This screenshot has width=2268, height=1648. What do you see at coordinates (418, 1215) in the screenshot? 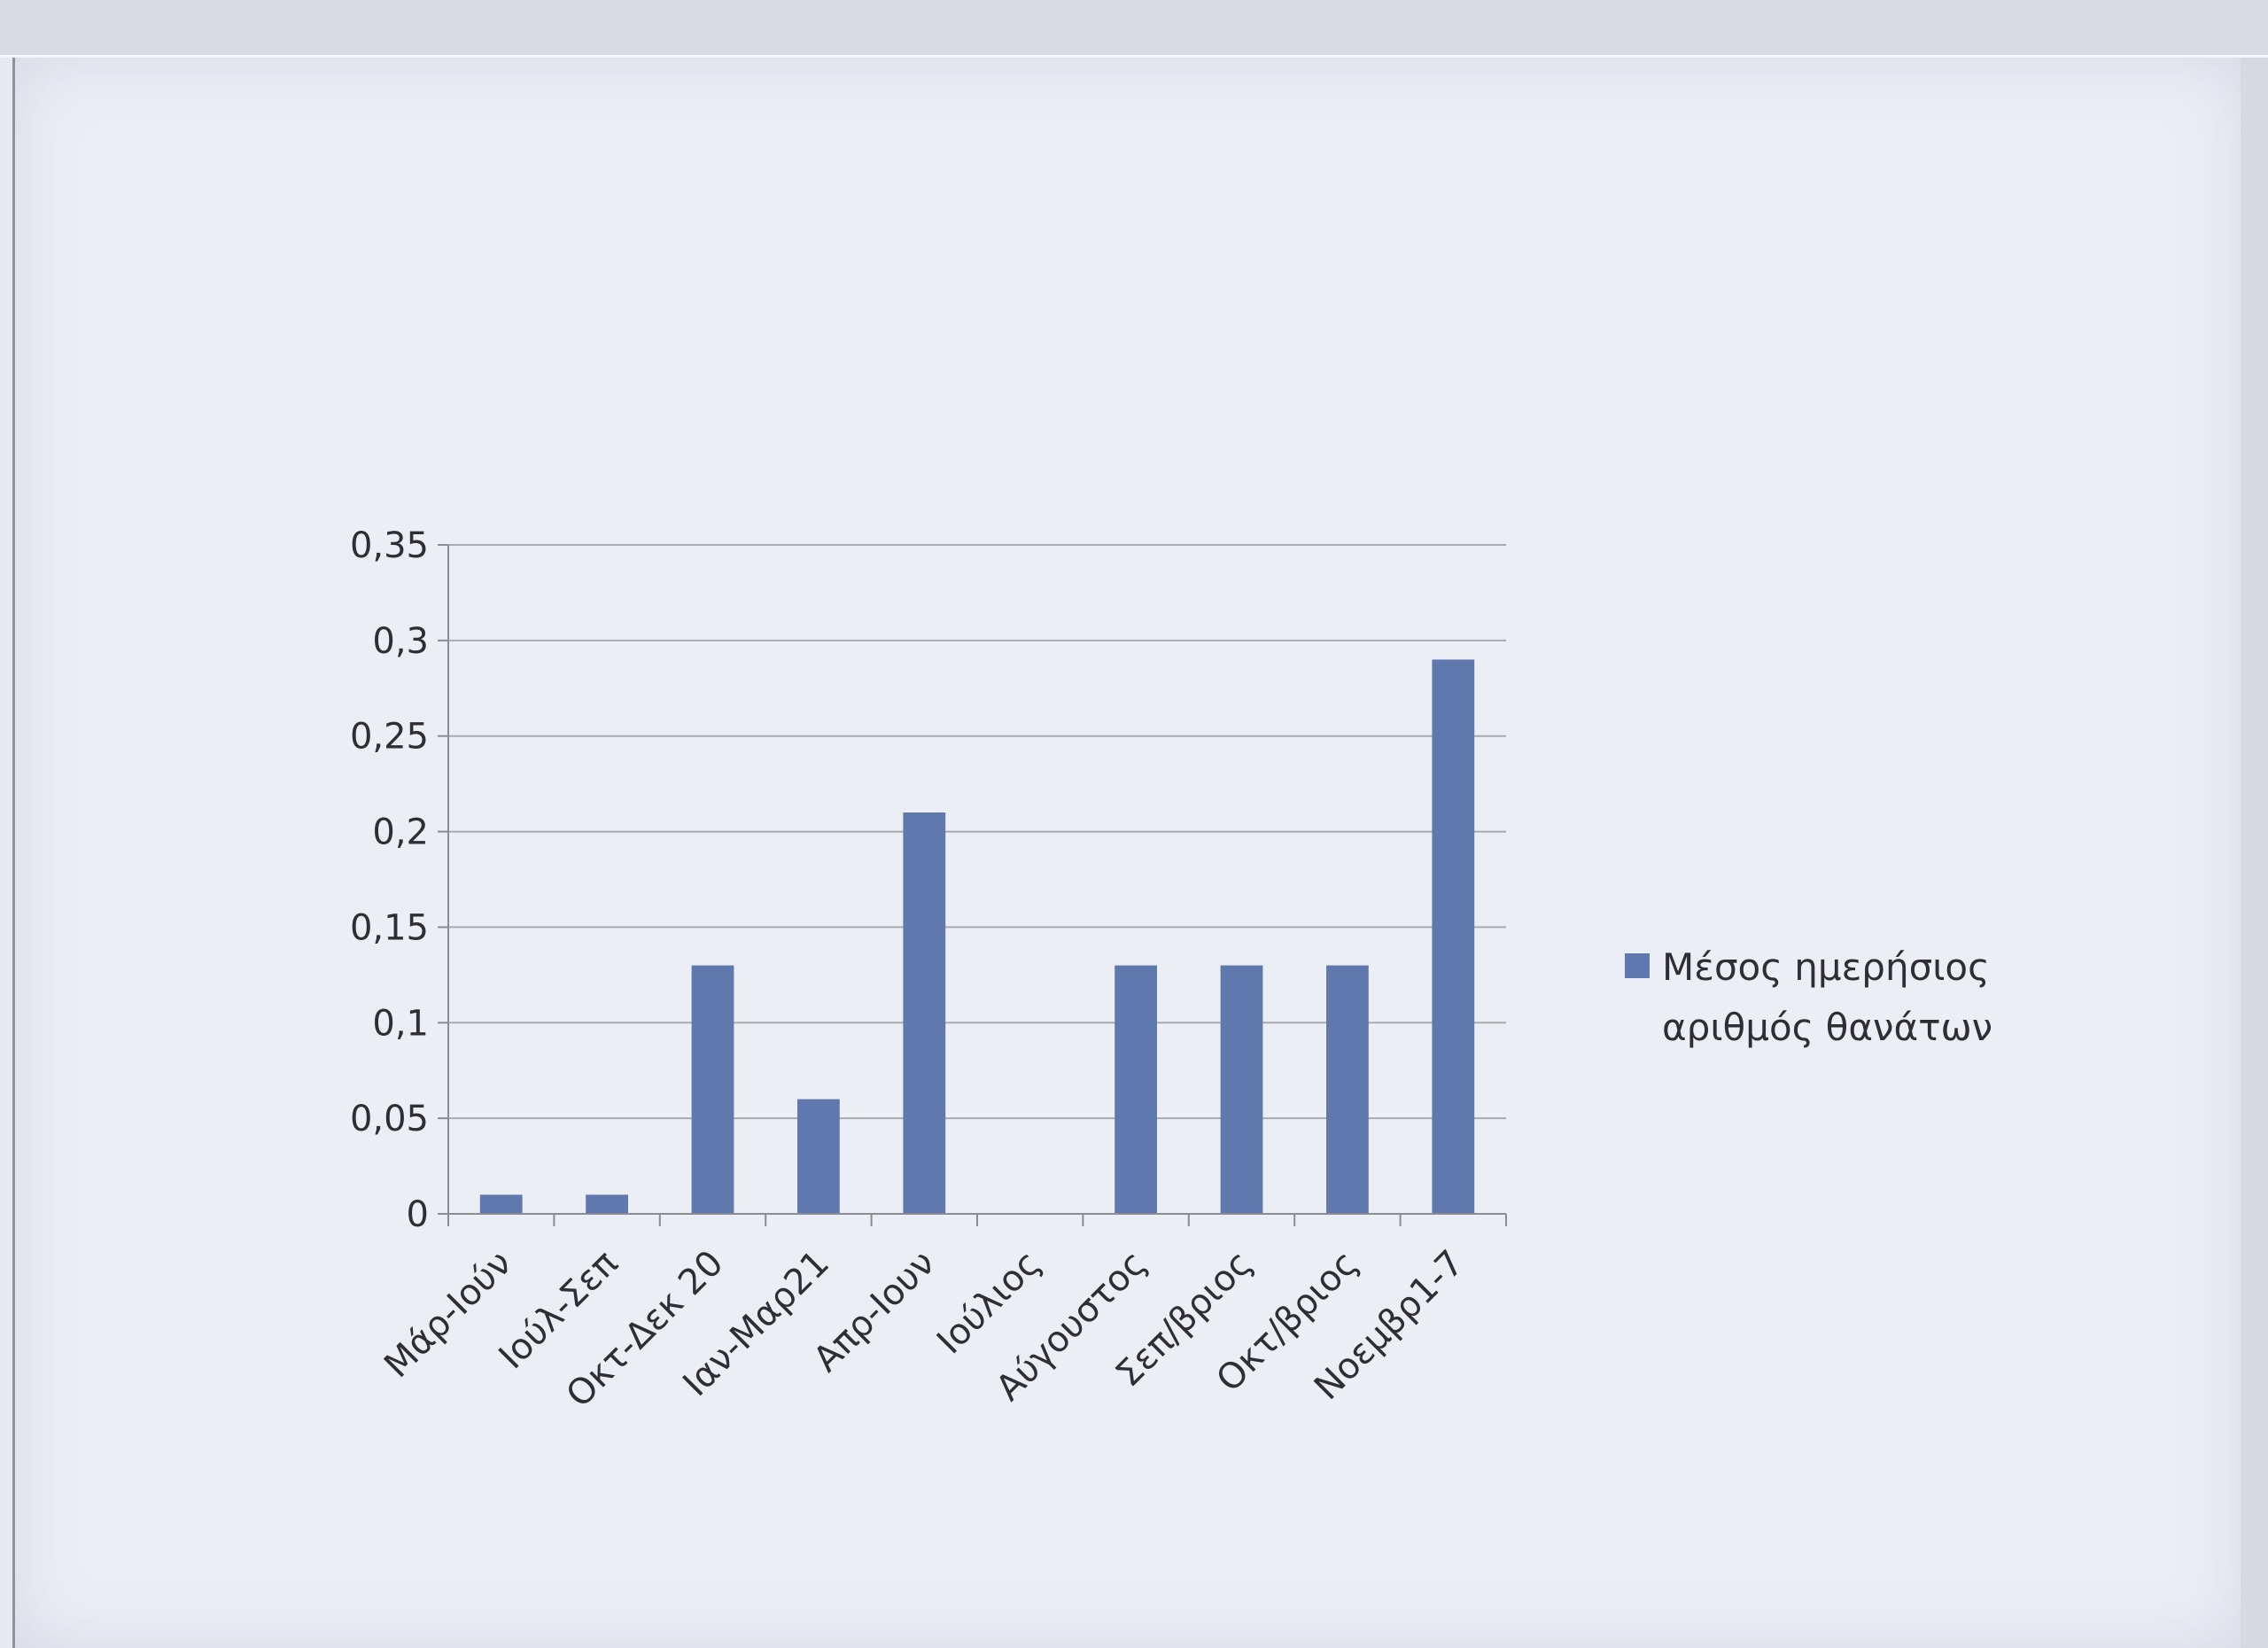
I see `y-tick-label: 0` at bounding box center [418, 1215].